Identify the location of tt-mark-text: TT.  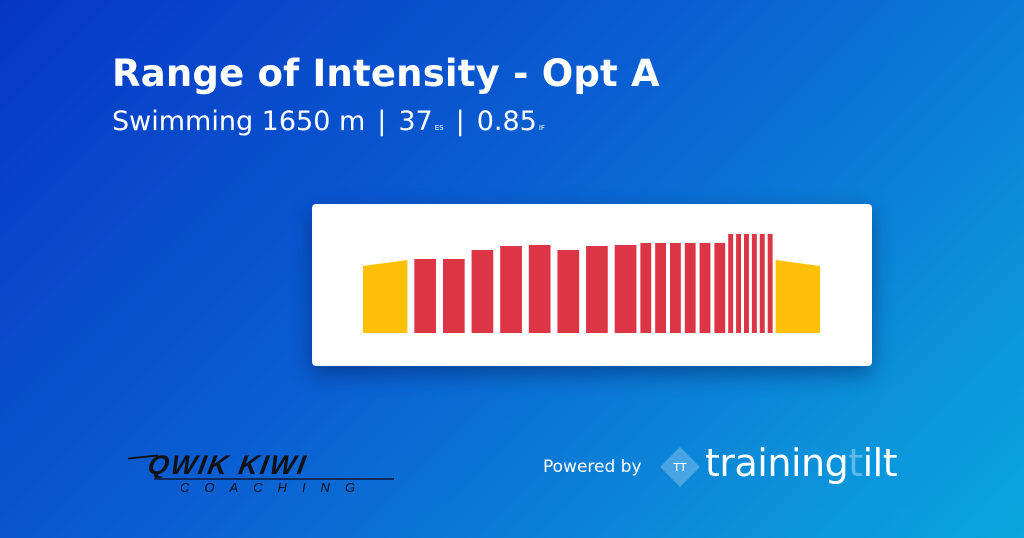
(679, 467).